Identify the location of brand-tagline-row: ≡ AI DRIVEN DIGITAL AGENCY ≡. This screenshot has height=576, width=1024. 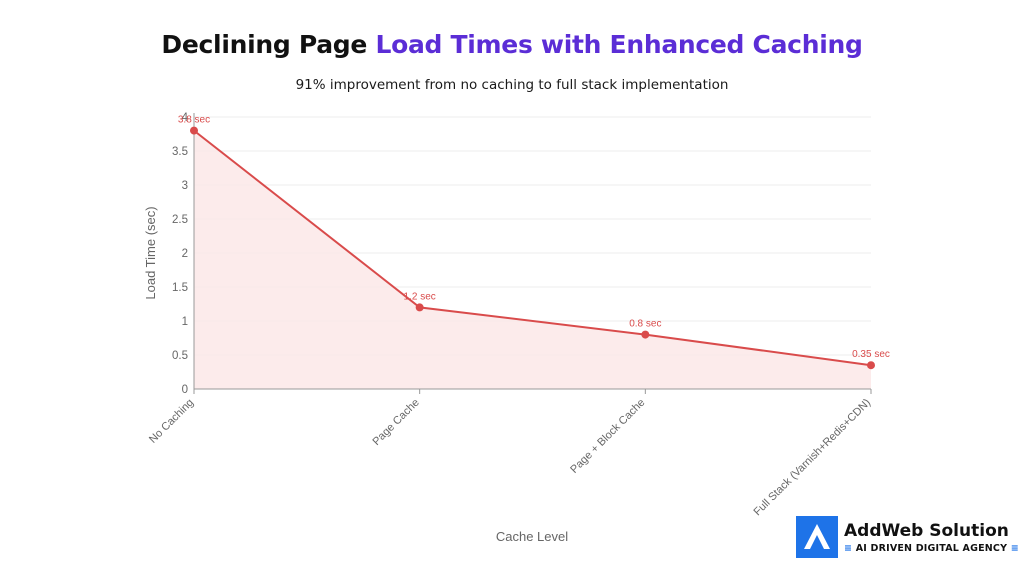
(931, 548).